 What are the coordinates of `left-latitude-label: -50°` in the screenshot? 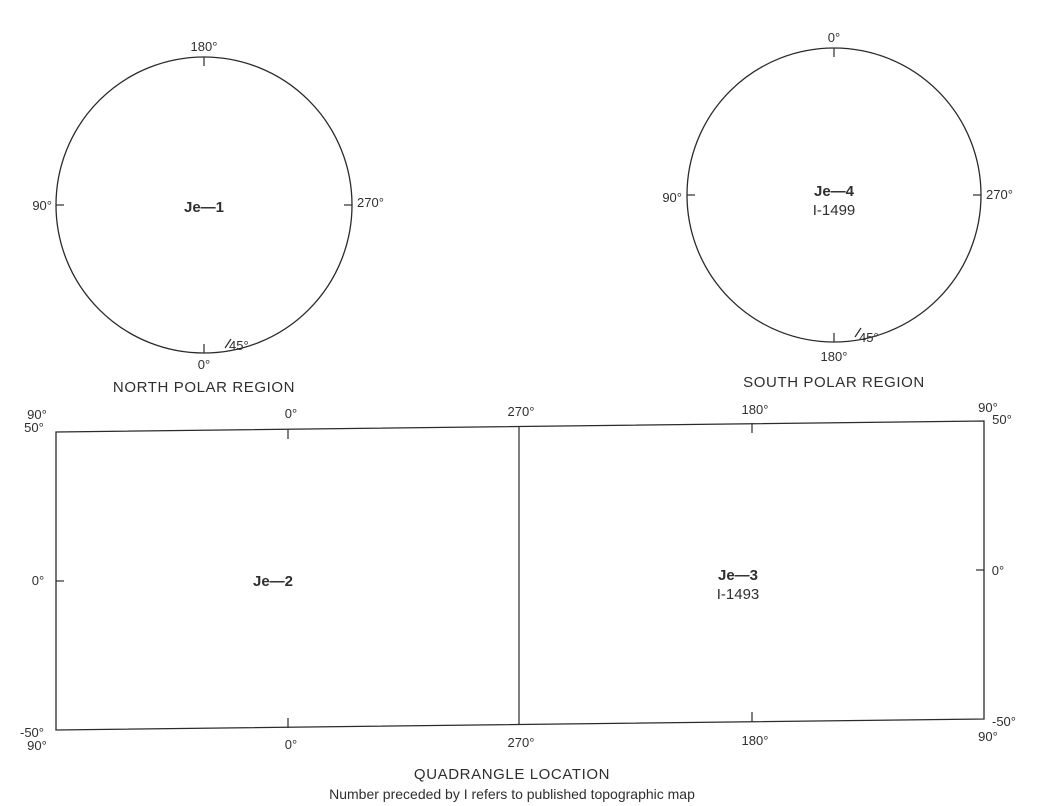 It's located at (32, 732).